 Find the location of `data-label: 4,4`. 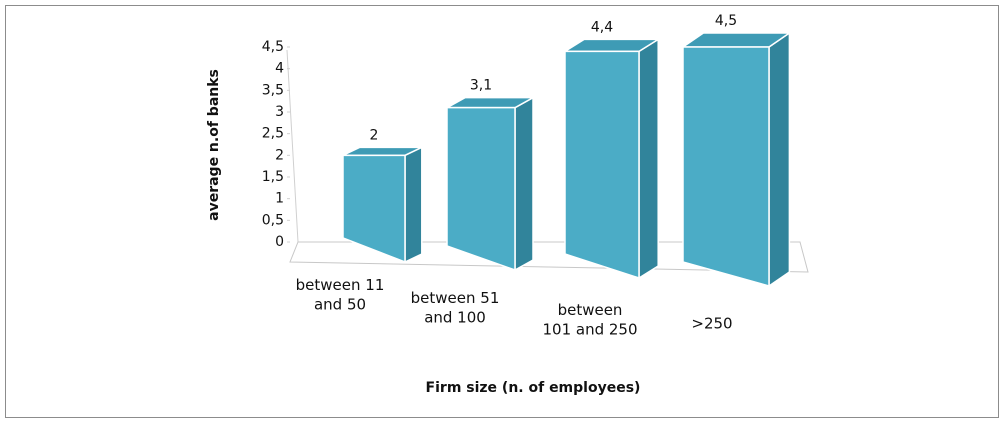

data-label: 4,4 is located at coordinates (602, 27).